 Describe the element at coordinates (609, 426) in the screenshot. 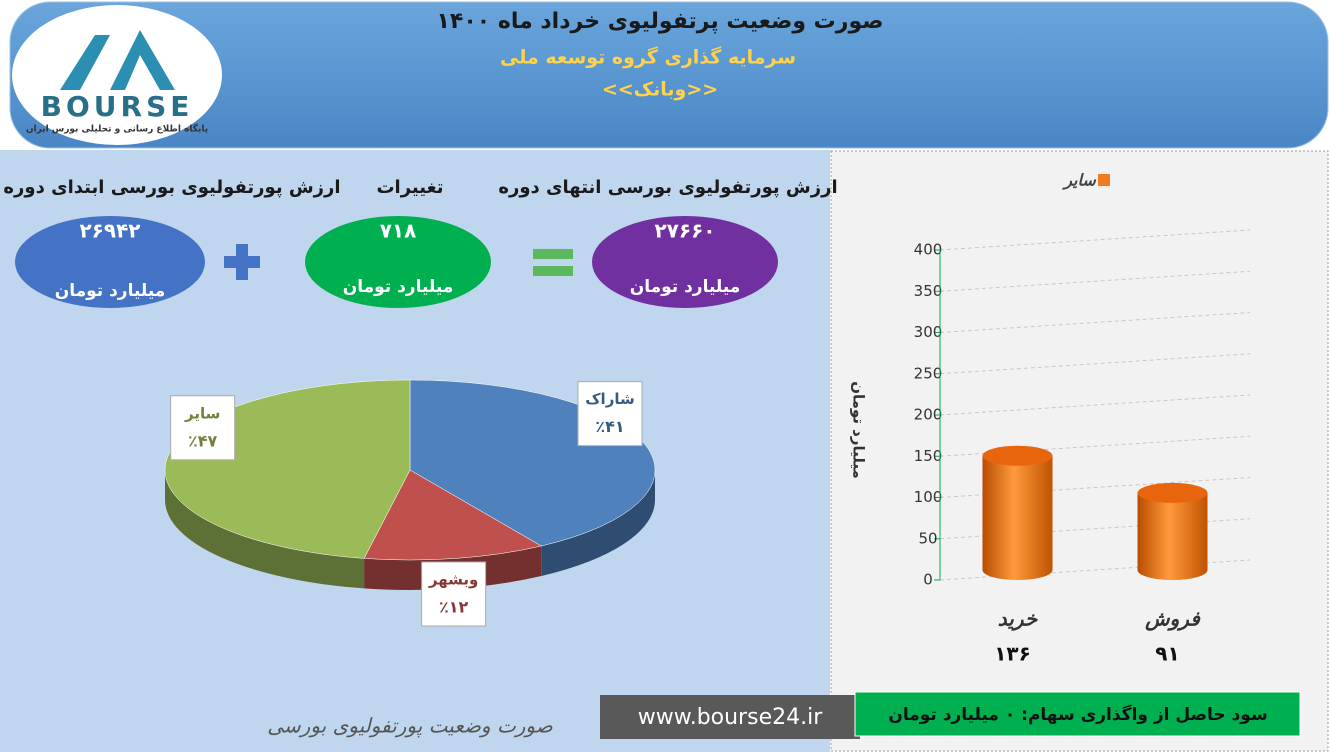

I see `pie-value-label: ٪۴۱` at that location.